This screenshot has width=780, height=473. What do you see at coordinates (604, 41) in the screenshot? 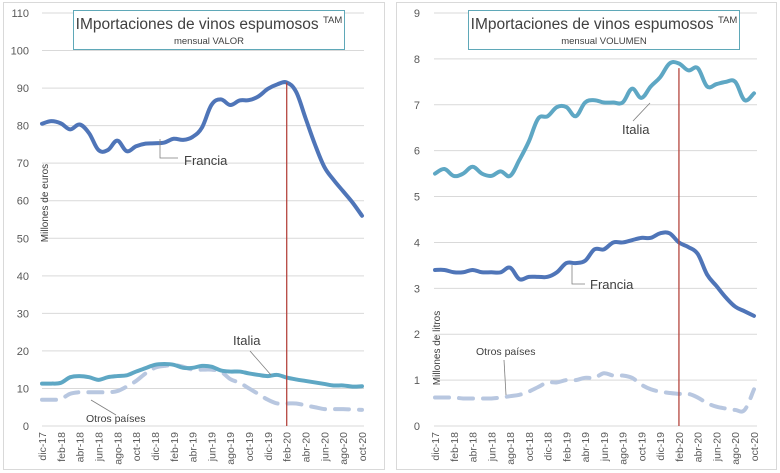
I see `chart-subtitle: mensual VOLUMEN` at bounding box center [604, 41].